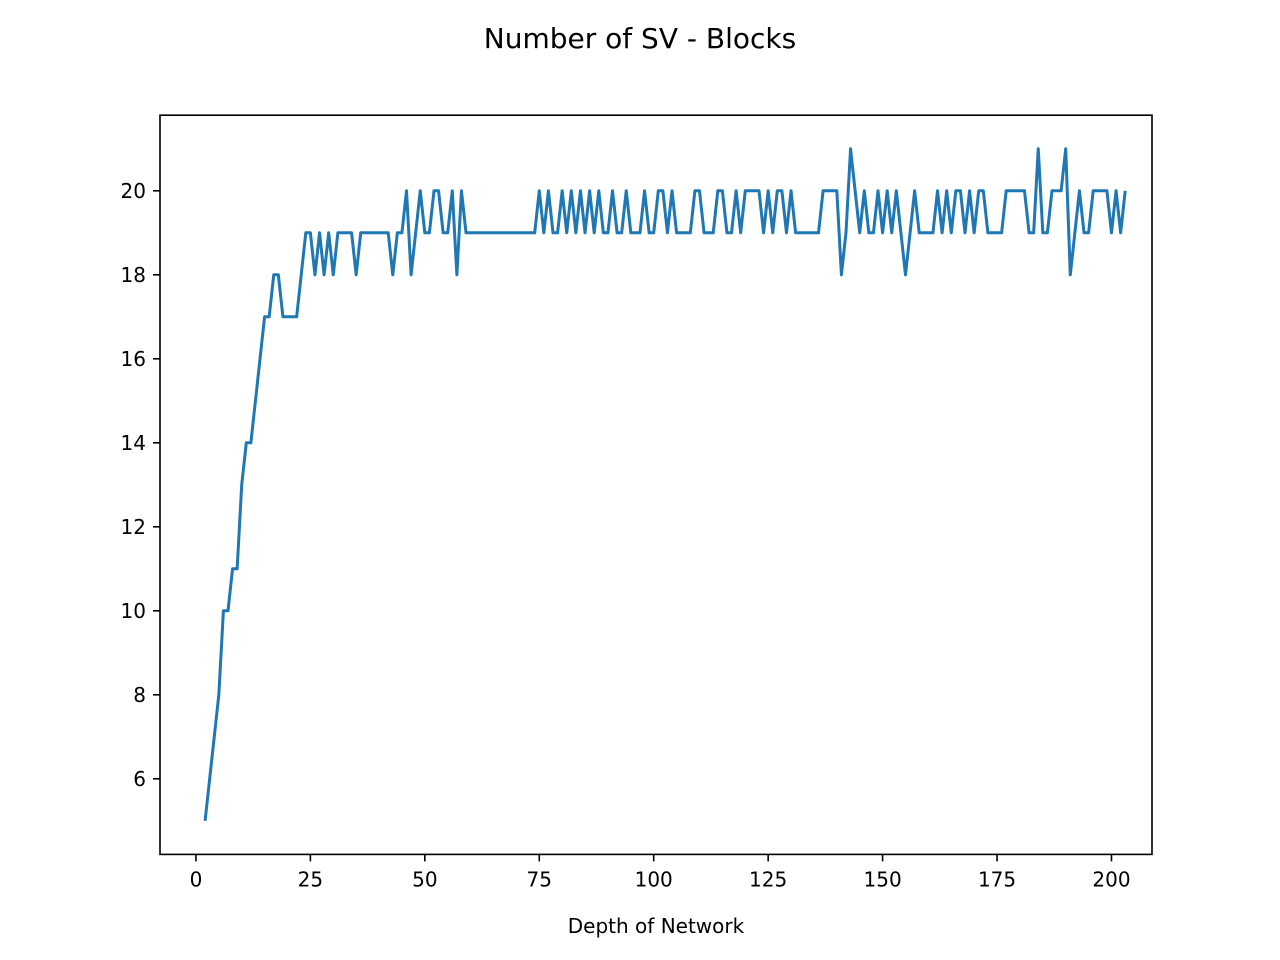 This screenshot has width=1280, height=960. What do you see at coordinates (133, 359) in the screenshot?
I see `y-tick-label: 16` at bounding box center [133, 359].